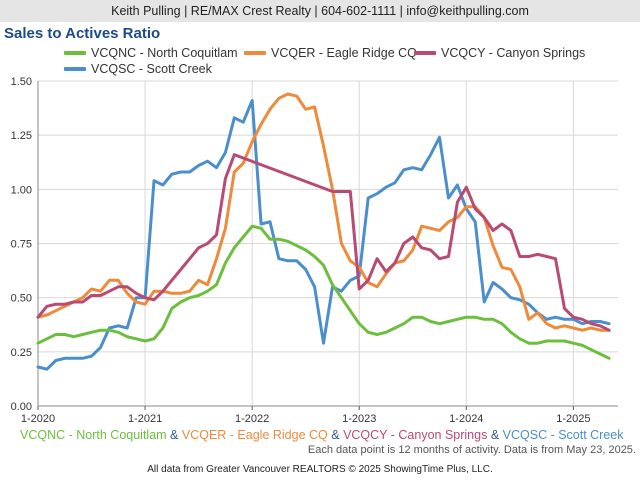 The width and height of the screenshot is (640, 480). What do you see at coordinates (252, 419) in the screenshot?
I see `x-tick-label: 1-2022` at bounding box center [252, 419].